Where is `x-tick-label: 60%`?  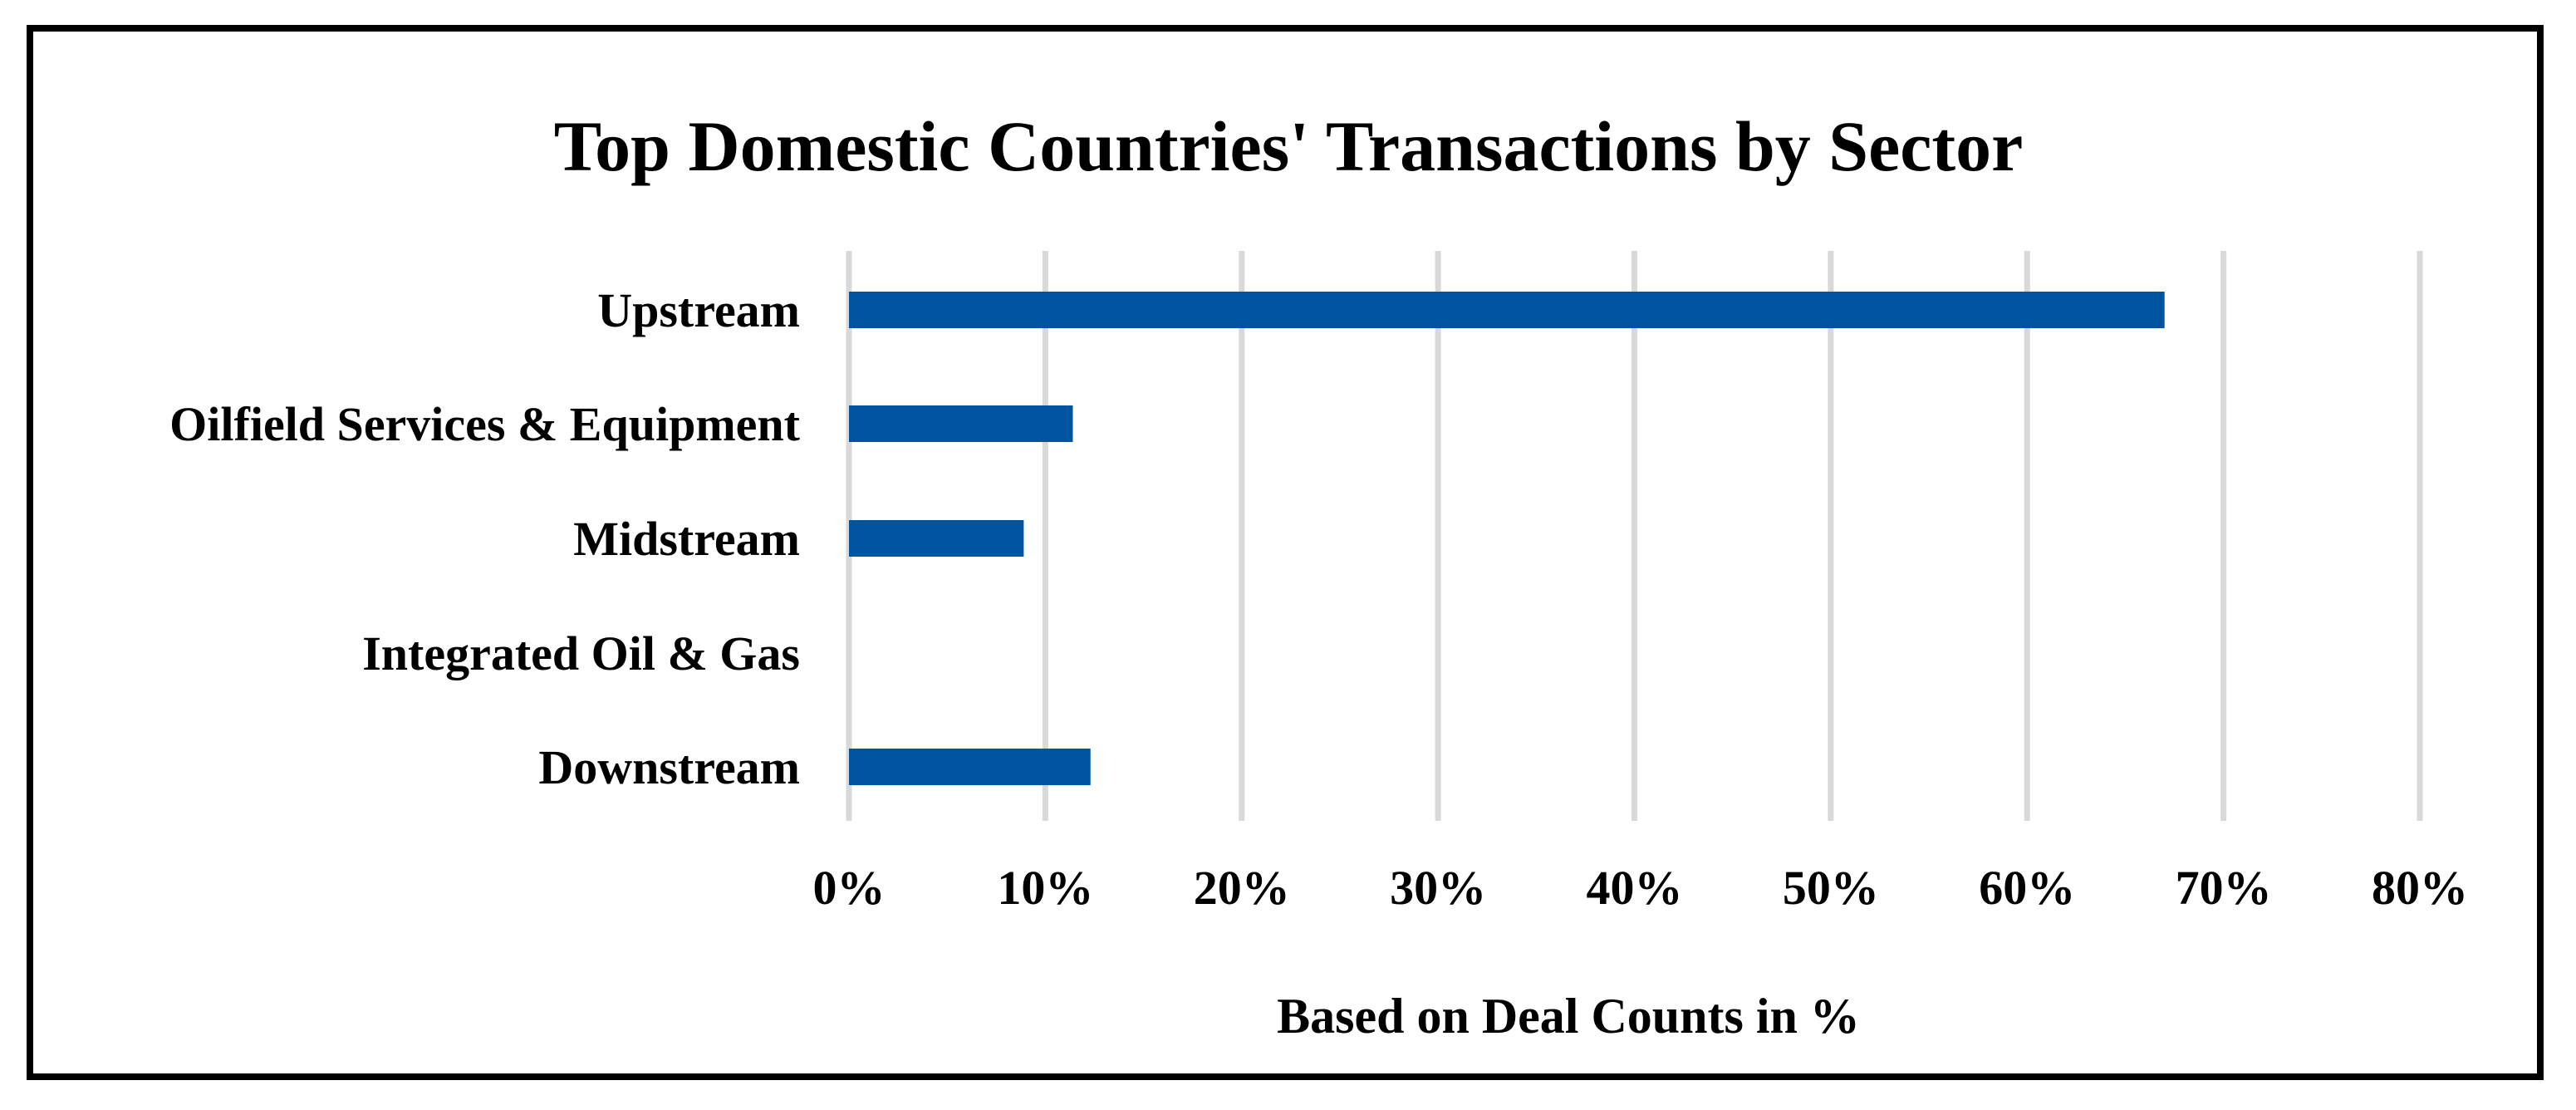
x-tick-label: 60% is located at coordinates (2027, 888).